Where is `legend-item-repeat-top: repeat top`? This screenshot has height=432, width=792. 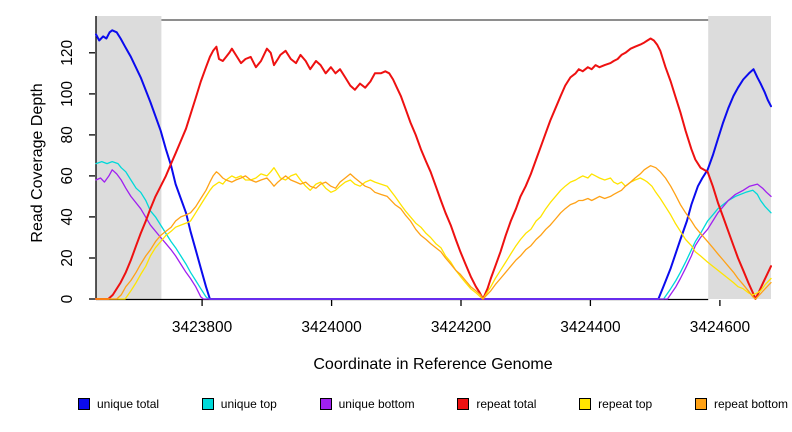 legend-item-repeat-top: repeat top is located at coordinates (615, 404).